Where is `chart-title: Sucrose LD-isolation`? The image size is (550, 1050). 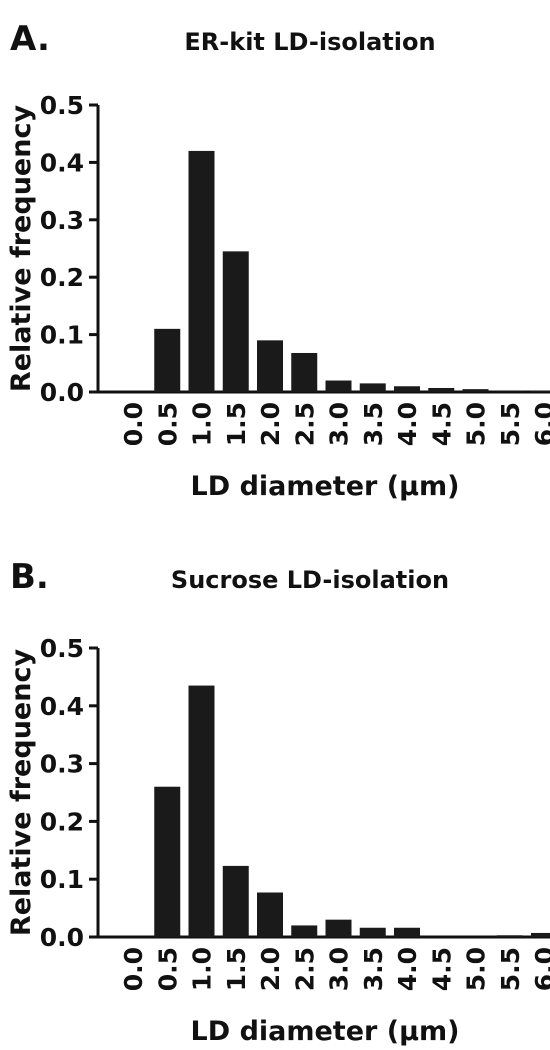 chart-title: Sucrose LD-isolation is located at coordinates (310, 580).